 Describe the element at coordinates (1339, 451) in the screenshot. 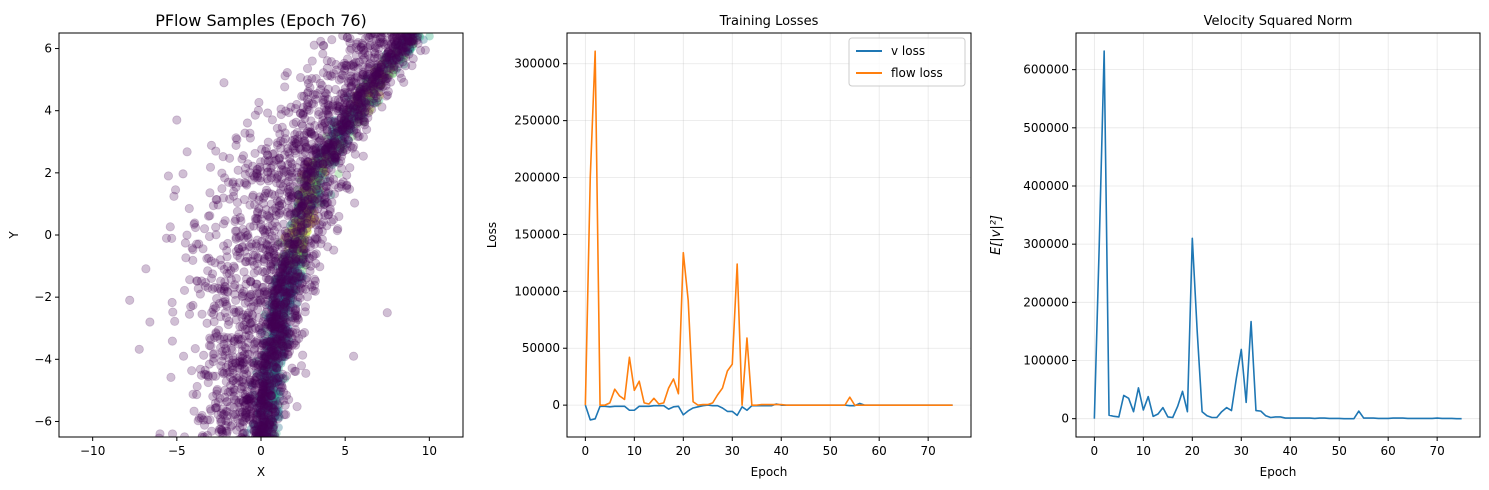

I see `x-tick-label: 50` at that location.